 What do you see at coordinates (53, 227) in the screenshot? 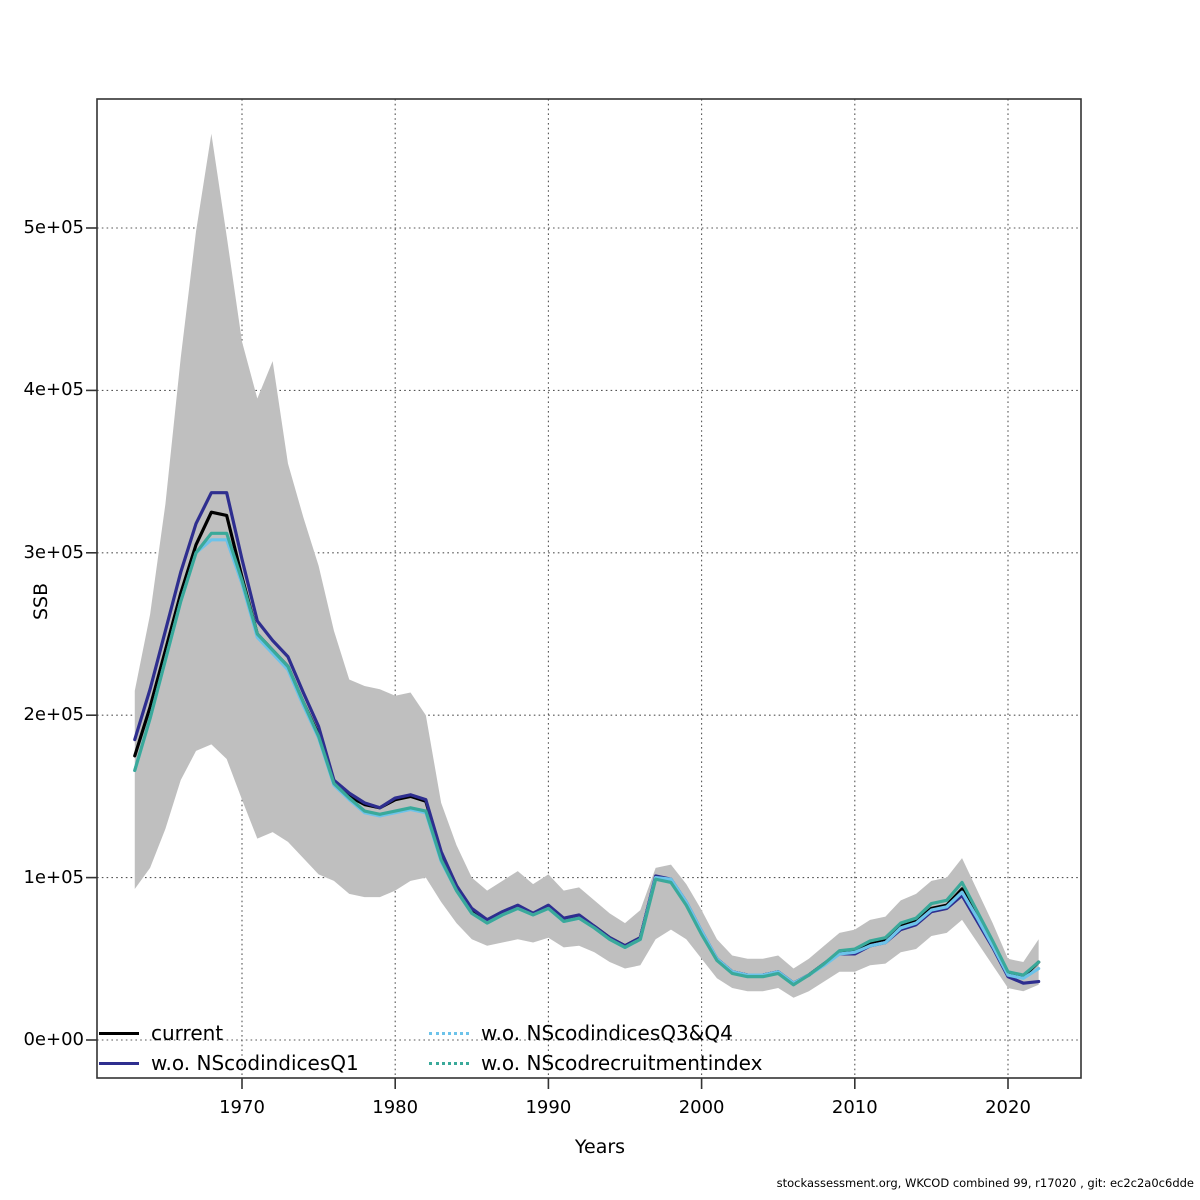
I see `y-tick-label: 5e+05` at bounding box center [53, 227].